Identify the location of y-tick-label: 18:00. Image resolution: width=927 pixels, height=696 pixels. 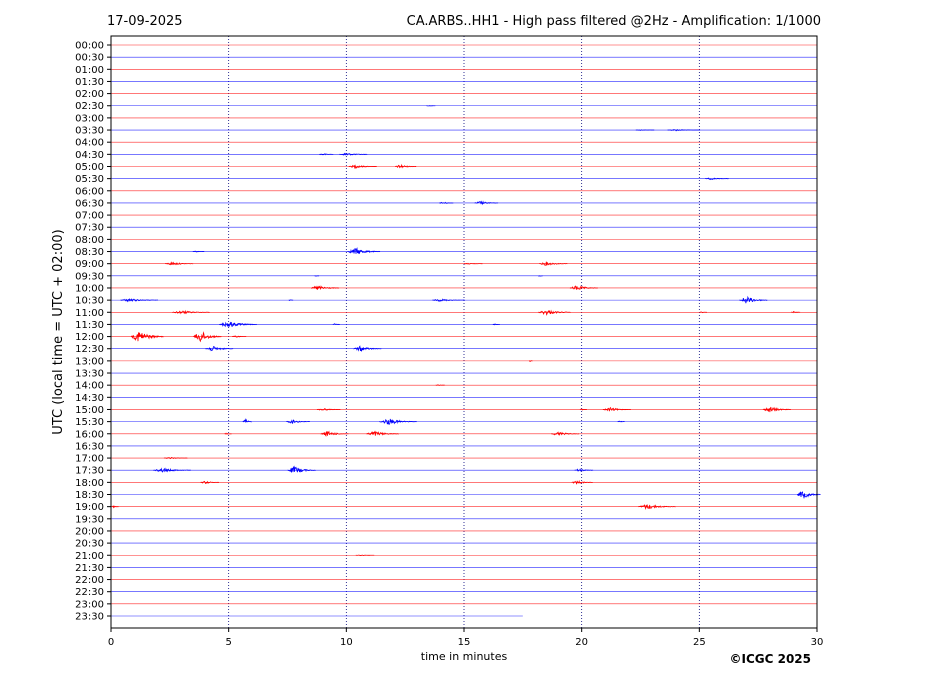
(89, 483).